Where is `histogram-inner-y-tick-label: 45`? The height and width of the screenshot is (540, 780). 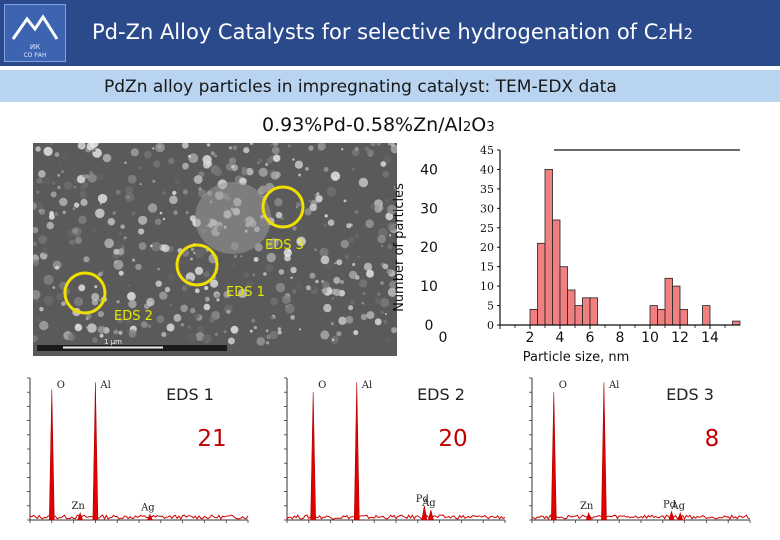
histogram-inner-y-tick-label: 45 is located at coordinates (487, 150).